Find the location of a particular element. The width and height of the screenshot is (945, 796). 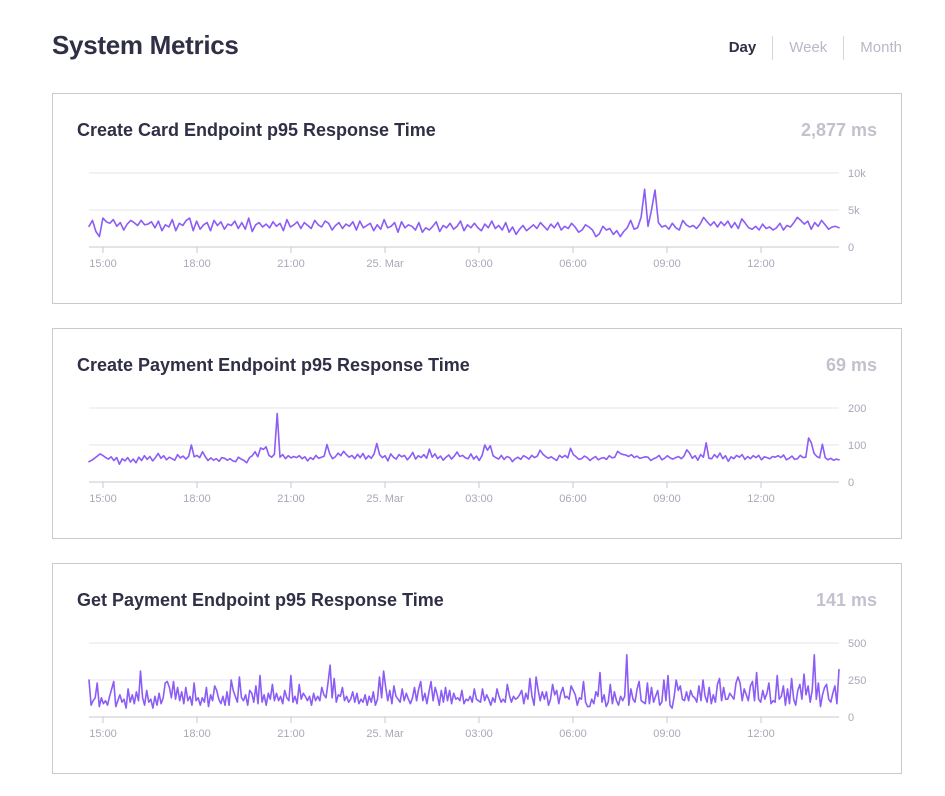

chart-title: Get Payment Endpoint p95 Response Time is located at coordinates (260, 600).